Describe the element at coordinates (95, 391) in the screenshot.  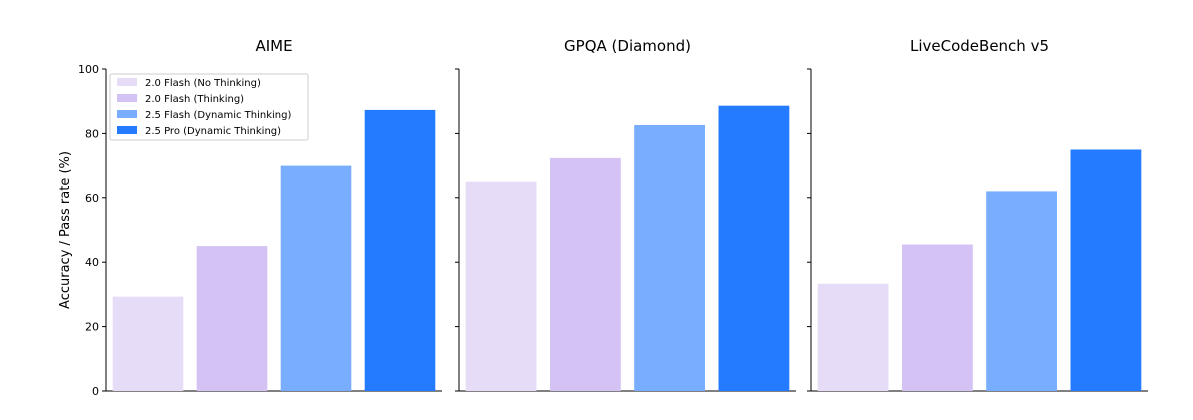
I see `y-tick-label-0: 0` at that location.